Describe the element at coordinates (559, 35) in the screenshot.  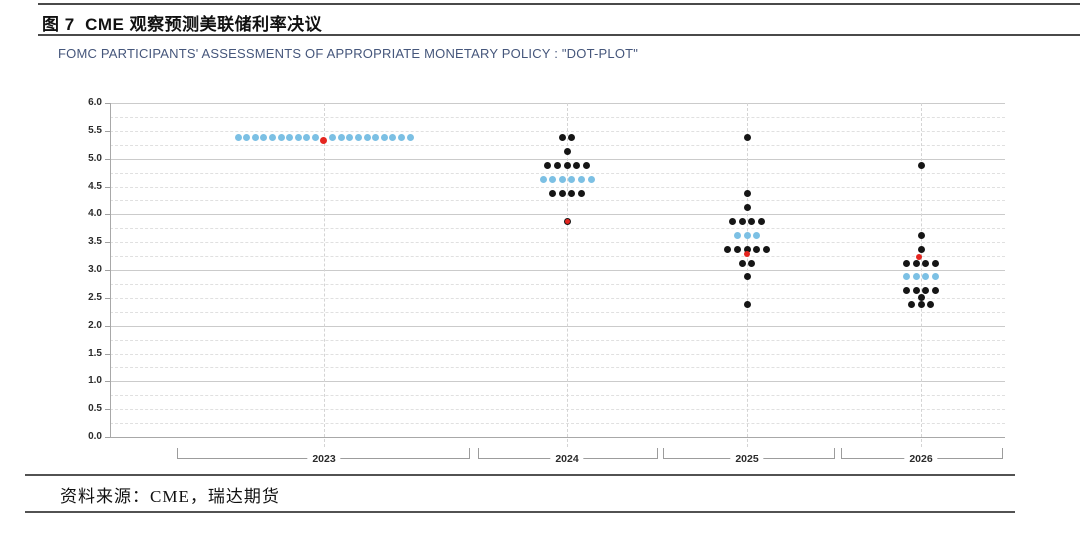
I see `header-bottom-rule` at that location.